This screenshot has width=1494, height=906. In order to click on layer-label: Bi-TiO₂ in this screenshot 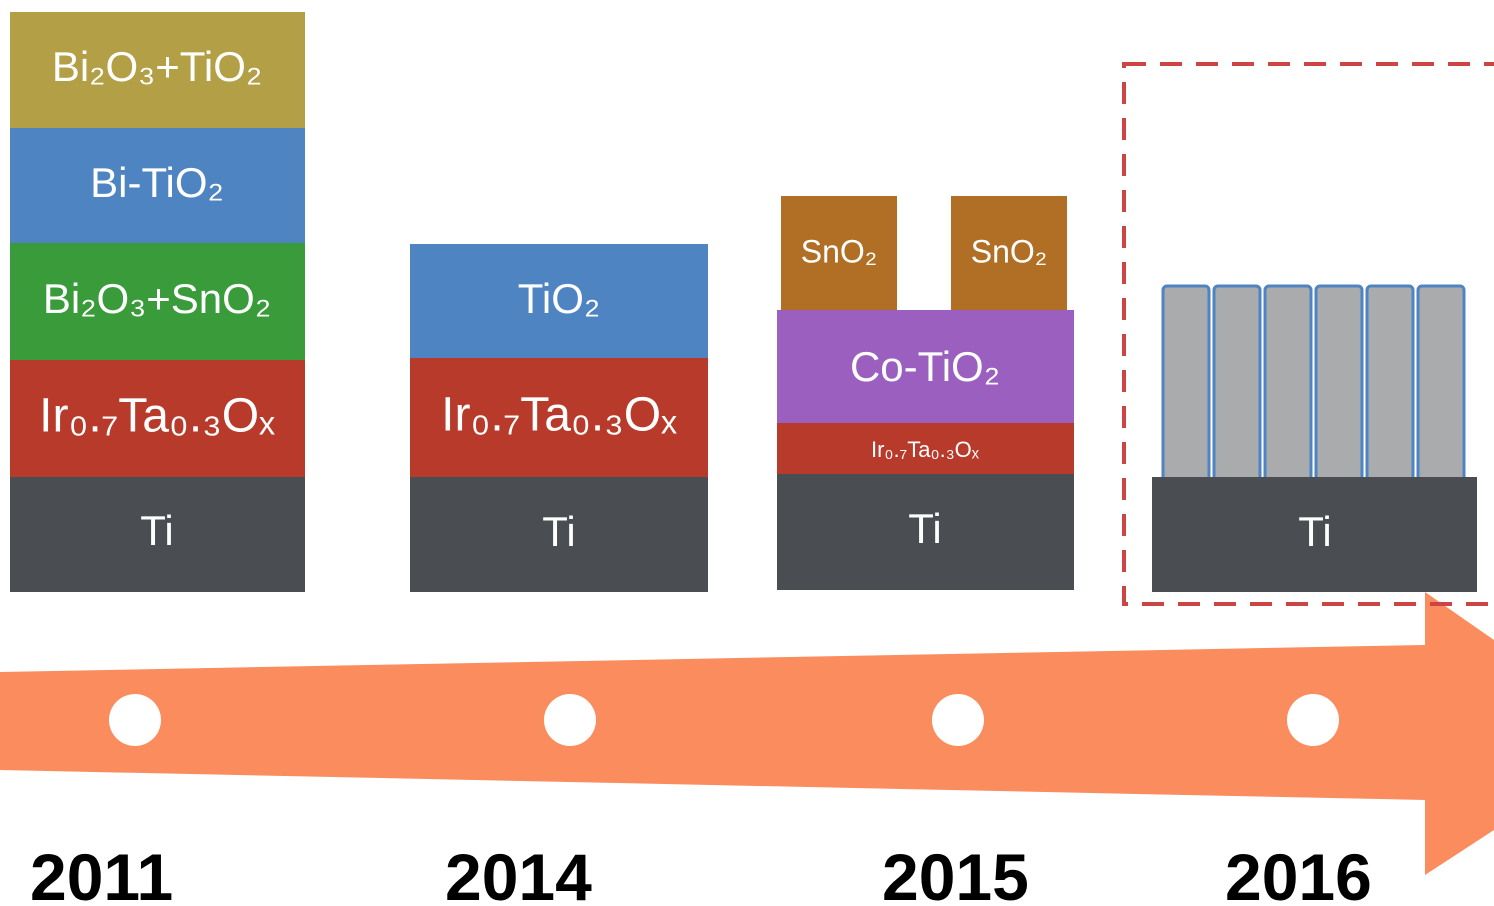, I will do `click(157, 182)`.